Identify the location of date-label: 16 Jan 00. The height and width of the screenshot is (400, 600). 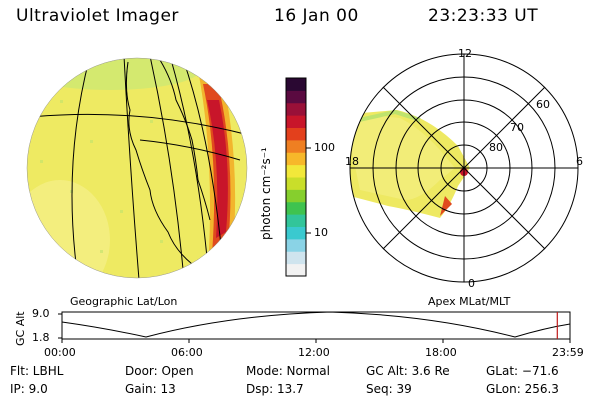
(316, 16).